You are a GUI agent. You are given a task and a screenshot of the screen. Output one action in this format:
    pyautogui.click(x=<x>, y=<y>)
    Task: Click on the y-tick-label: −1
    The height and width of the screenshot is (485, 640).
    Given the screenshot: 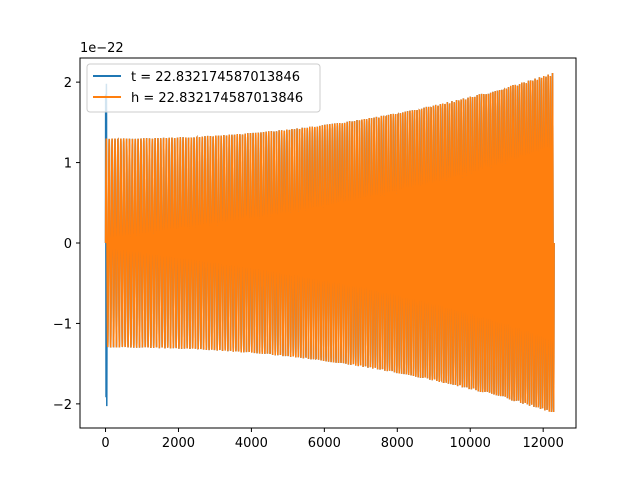 What is the action you would take?
    pyautogui.click(x=62, y=324)
    